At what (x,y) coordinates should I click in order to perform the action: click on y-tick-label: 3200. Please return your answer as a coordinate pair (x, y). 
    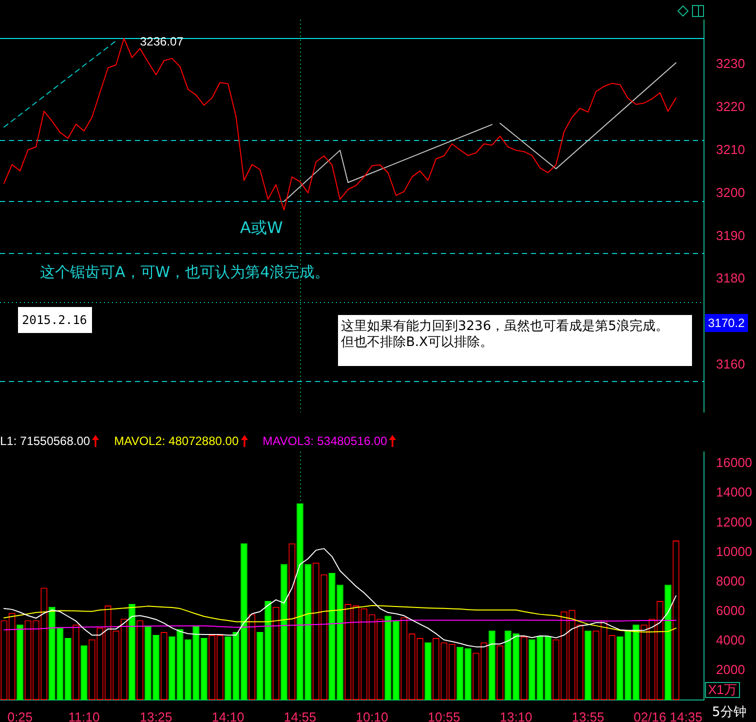
    Looking at the image, I should click on (730, 192).